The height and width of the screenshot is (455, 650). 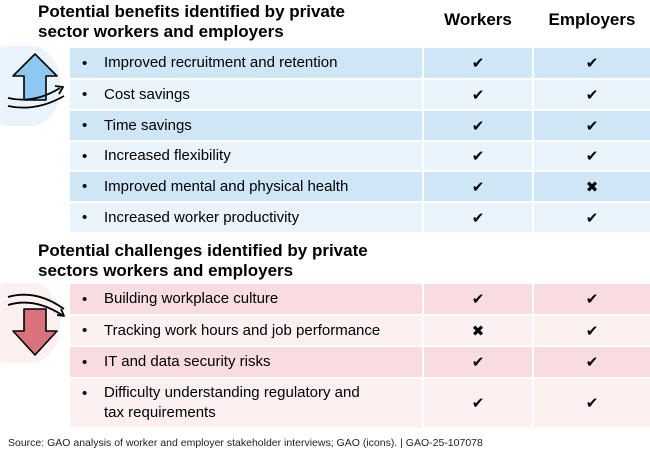 I want to click on table-row: • Improved recruitment and retention ✔ ✔, so click(x=360, y=63).